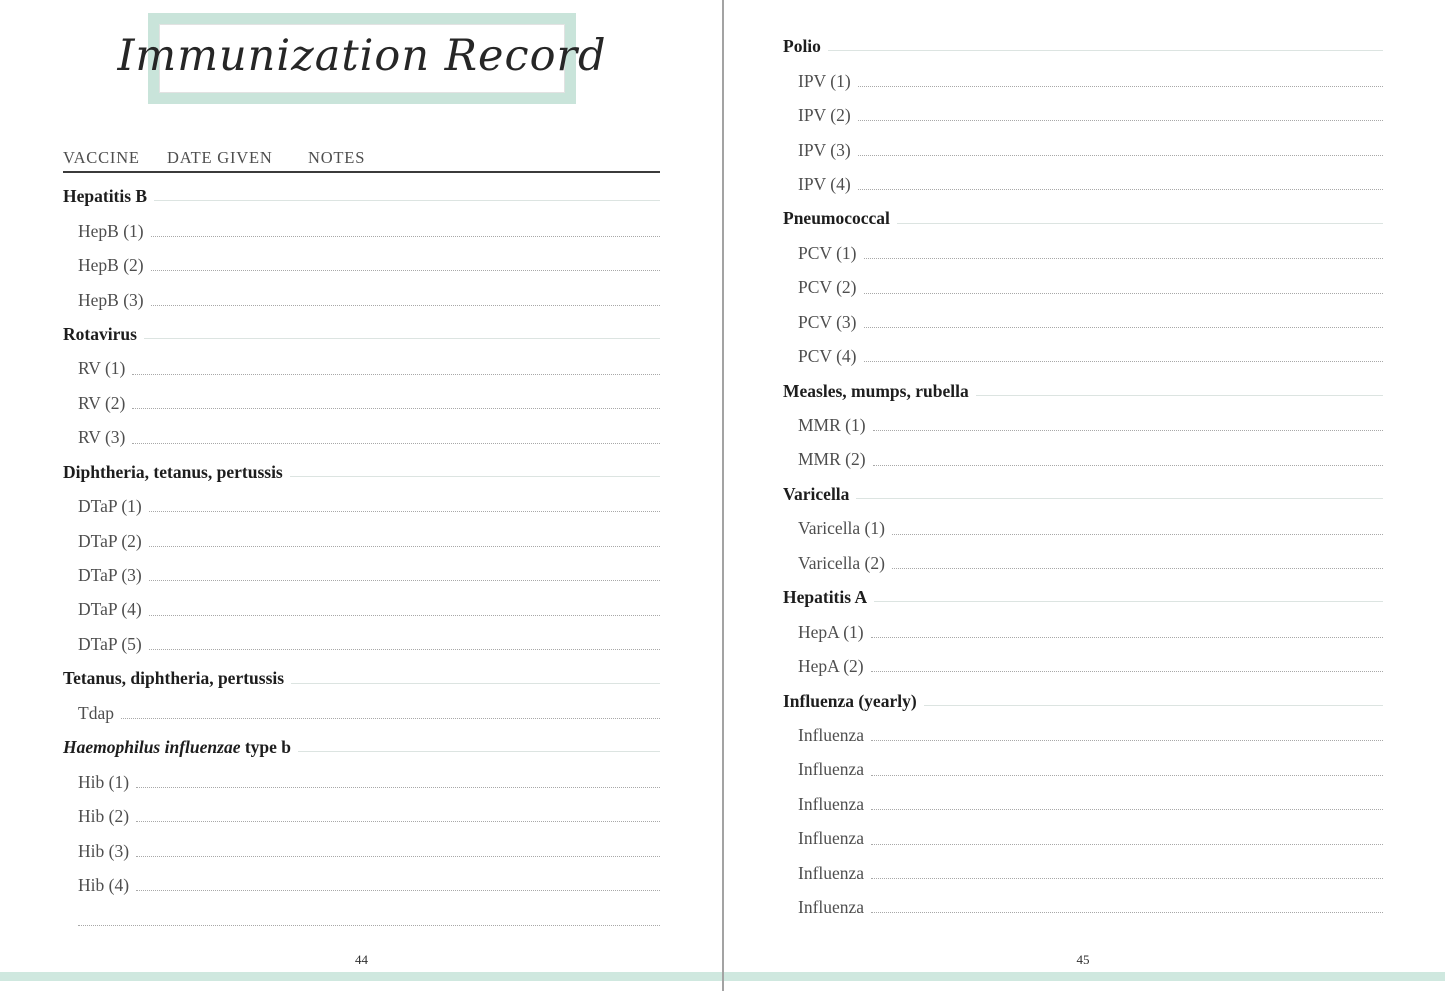 This screenshot has width=1445, height=991. Describe the element at coordinates (1083, 39) in the screenshot. I see `section-header-row: Polio` at that location.